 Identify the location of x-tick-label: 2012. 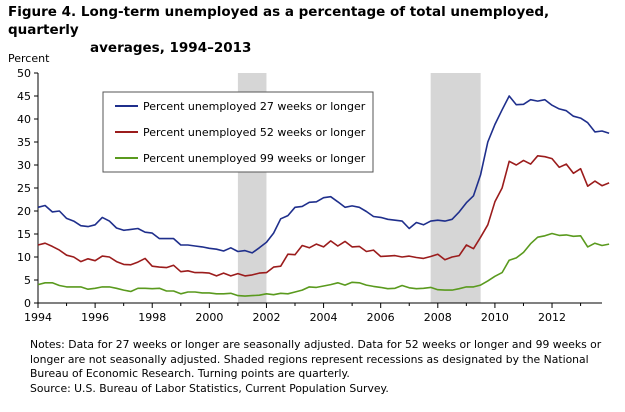
(552, 317).